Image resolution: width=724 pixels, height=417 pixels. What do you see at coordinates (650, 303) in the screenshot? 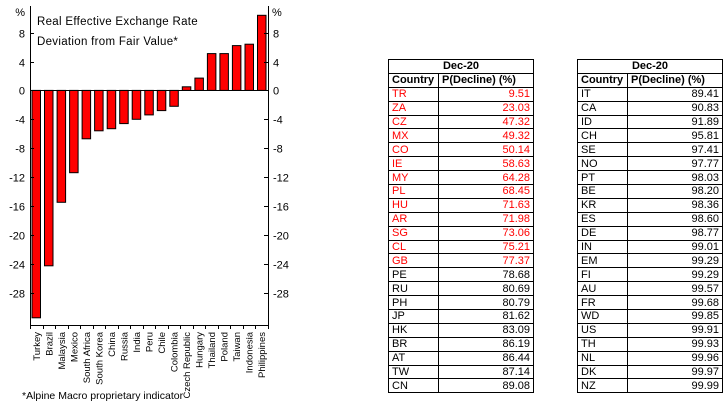
I see `table-row: FR 99.68` at bounding box center [650, 303].